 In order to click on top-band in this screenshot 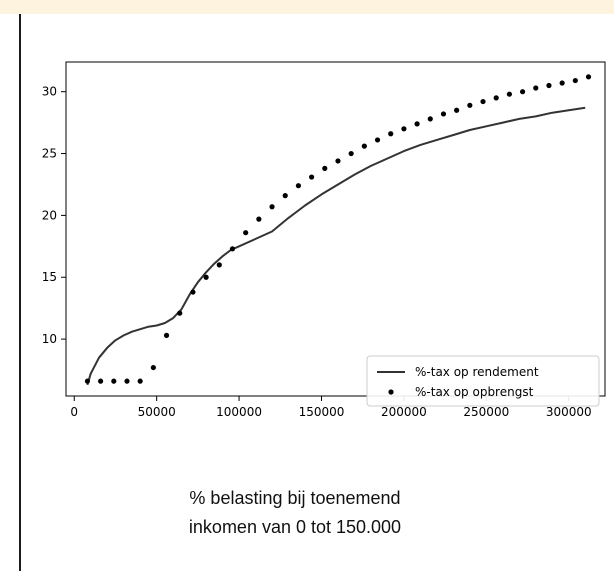, I will do `click(307, 7)`.